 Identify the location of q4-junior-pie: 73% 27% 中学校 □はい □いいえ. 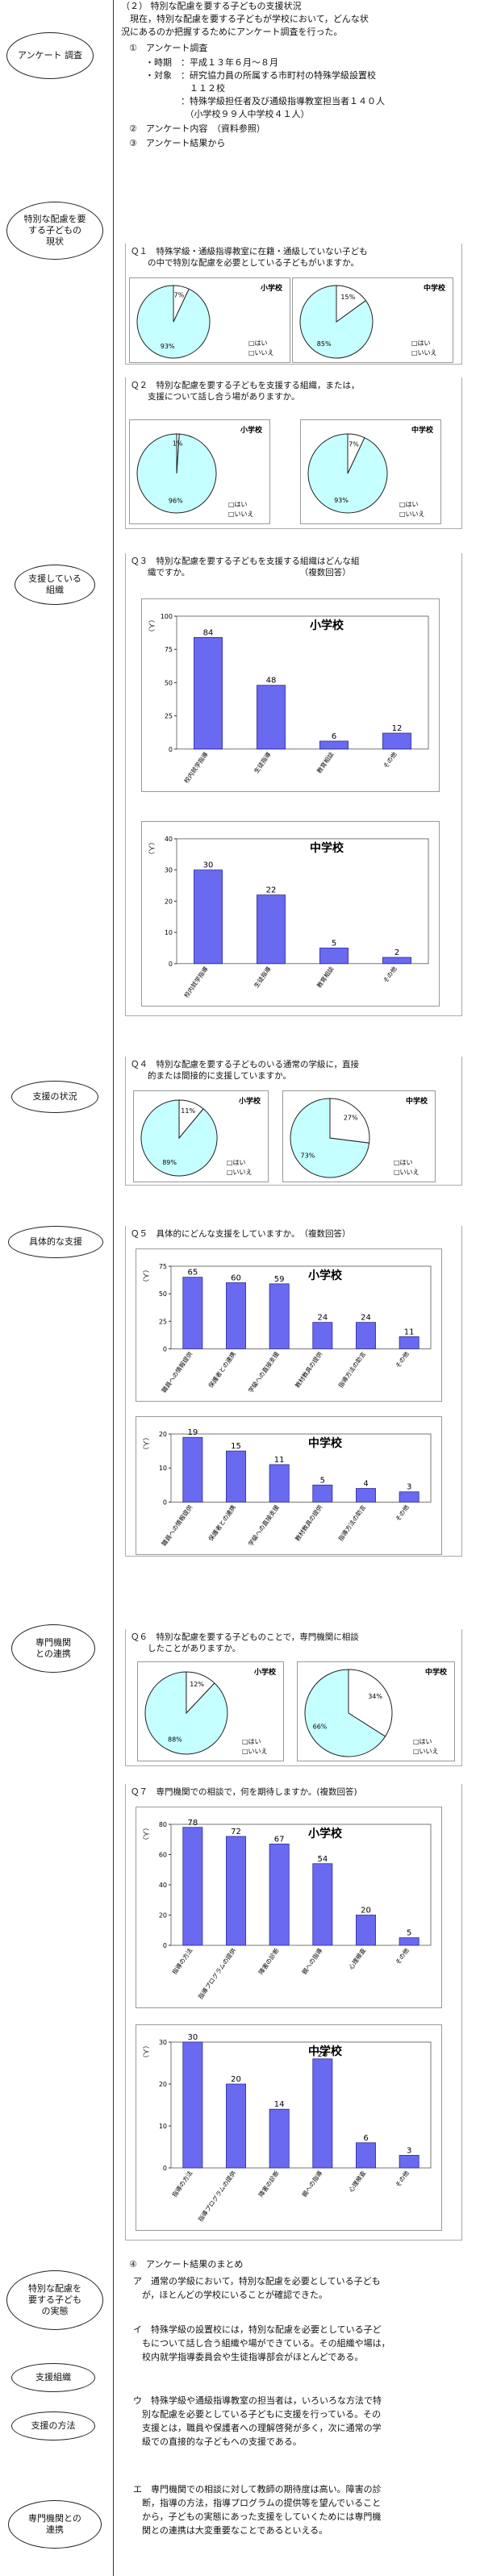
(359, 1136).